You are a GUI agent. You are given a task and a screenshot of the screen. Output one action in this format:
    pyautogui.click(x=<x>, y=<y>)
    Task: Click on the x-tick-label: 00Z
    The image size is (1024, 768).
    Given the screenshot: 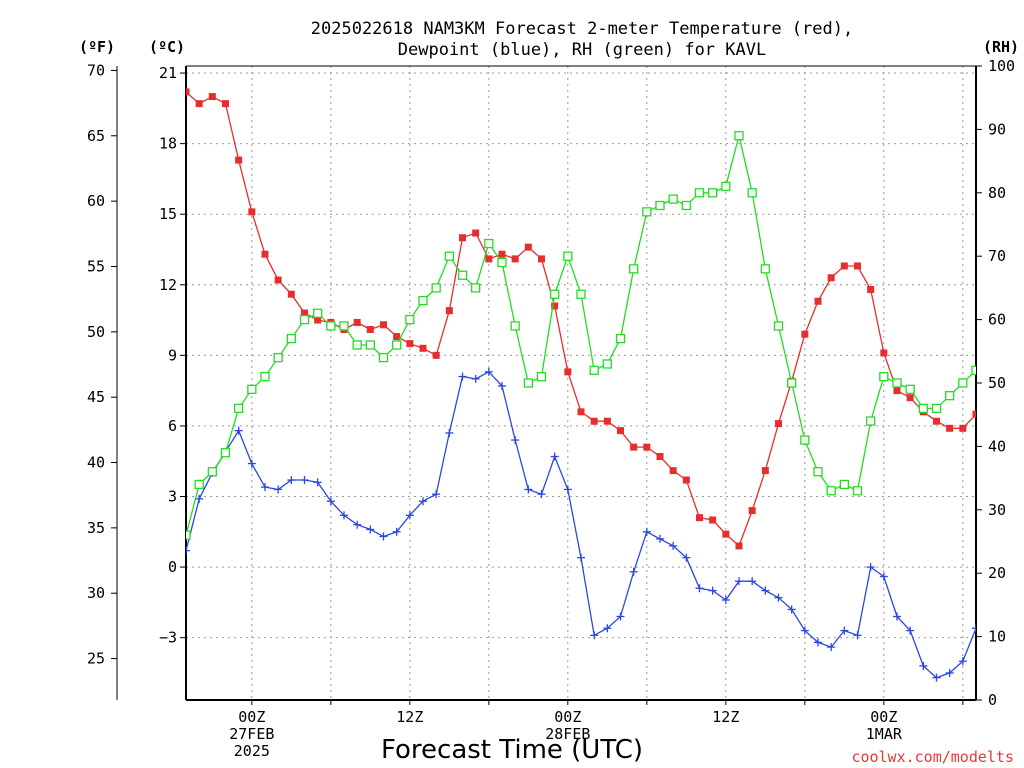 What is the action you would take?
    pyautogui.click(x=567, y=717)
    